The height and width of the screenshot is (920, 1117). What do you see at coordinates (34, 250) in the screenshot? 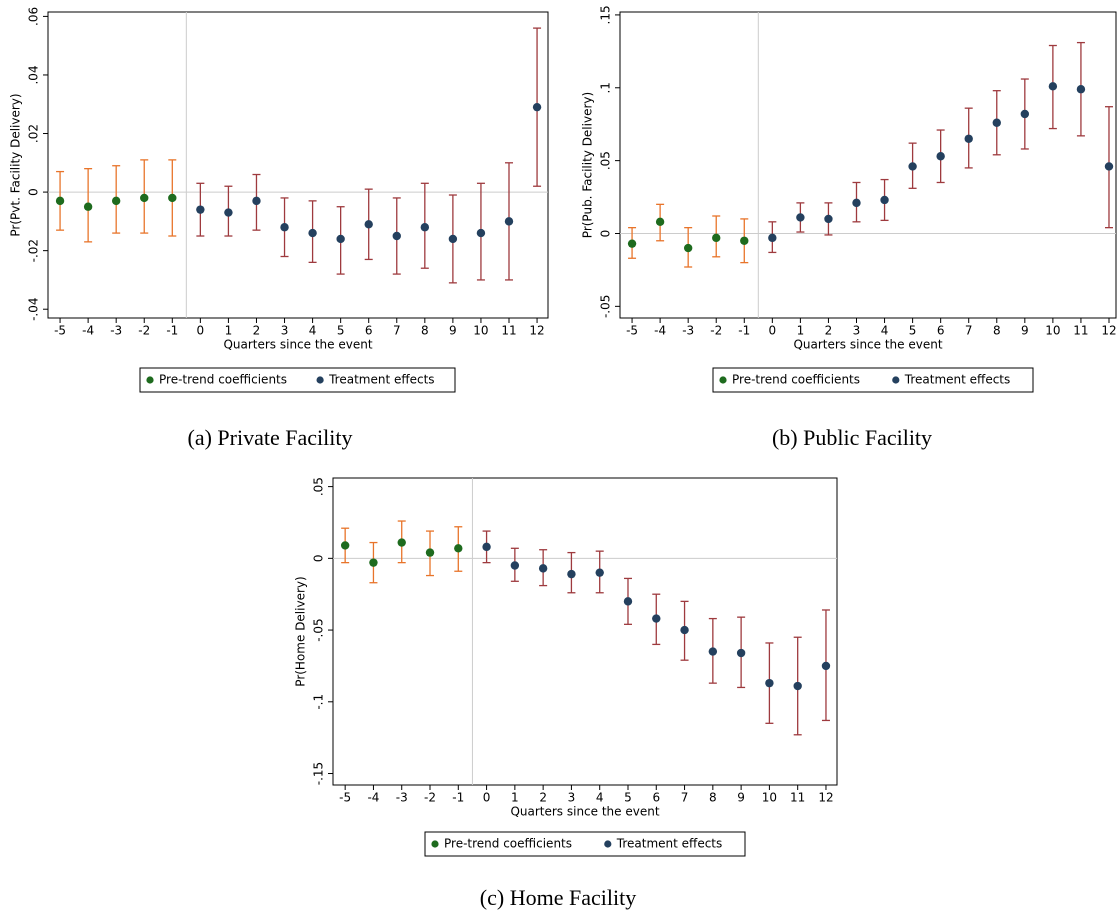
I see `y-tick-label: -.02` at bounding box center [34, 250].